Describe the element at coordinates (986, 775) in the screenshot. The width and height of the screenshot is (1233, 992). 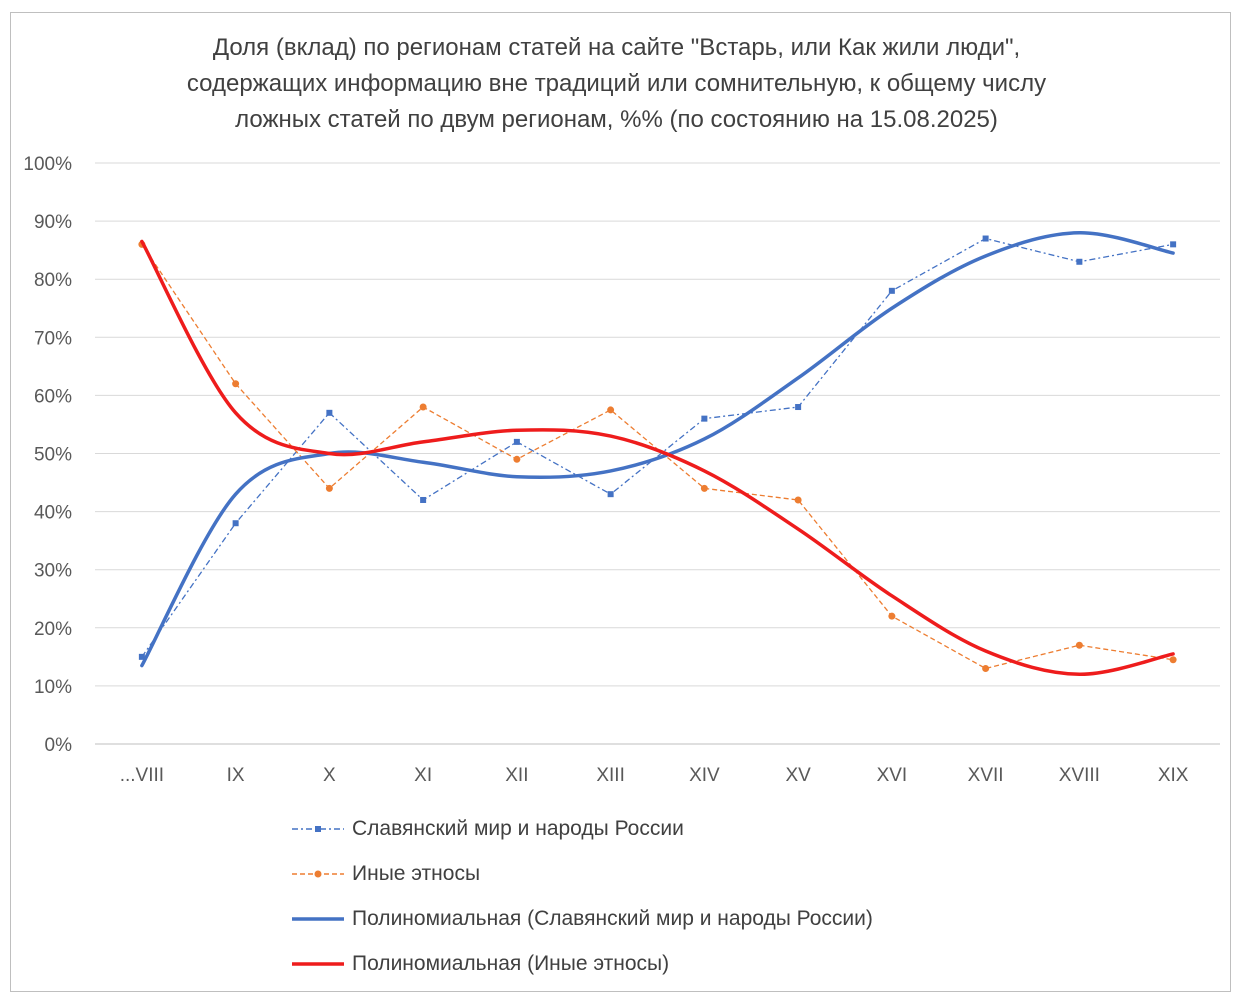
I see `x-tick-label: XVII` at that location.